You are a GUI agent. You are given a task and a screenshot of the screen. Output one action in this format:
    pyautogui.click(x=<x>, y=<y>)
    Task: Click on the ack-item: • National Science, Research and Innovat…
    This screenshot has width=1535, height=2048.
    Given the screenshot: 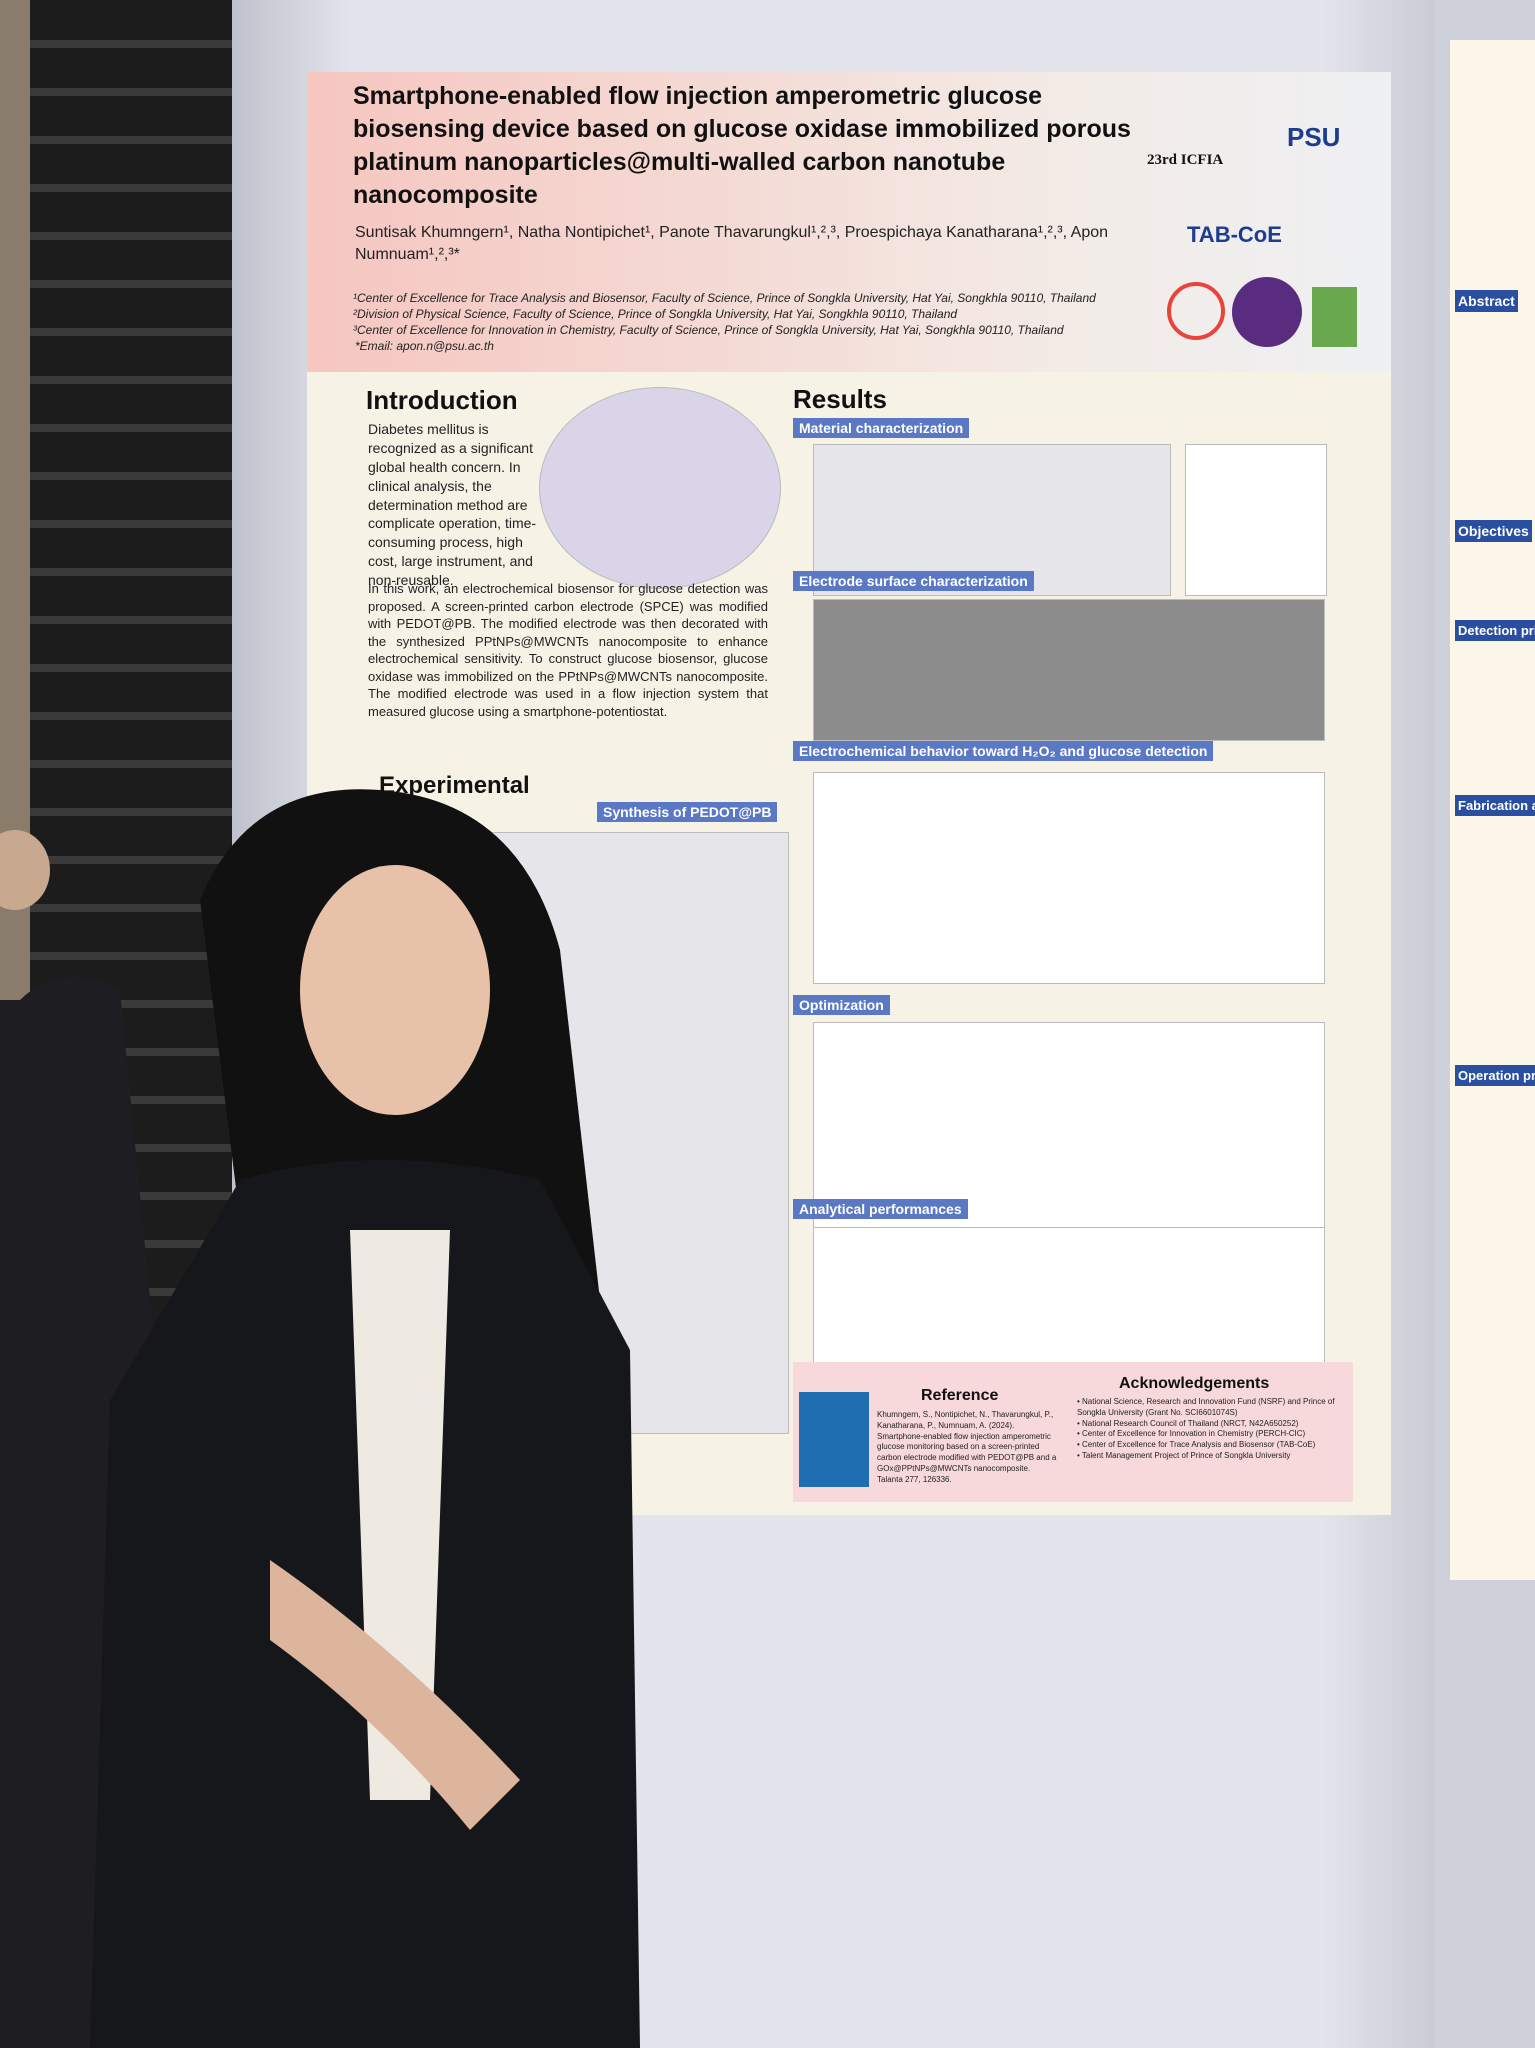 What is the action you would take?
    pyautogui.click(x=1206, y=1407)
    